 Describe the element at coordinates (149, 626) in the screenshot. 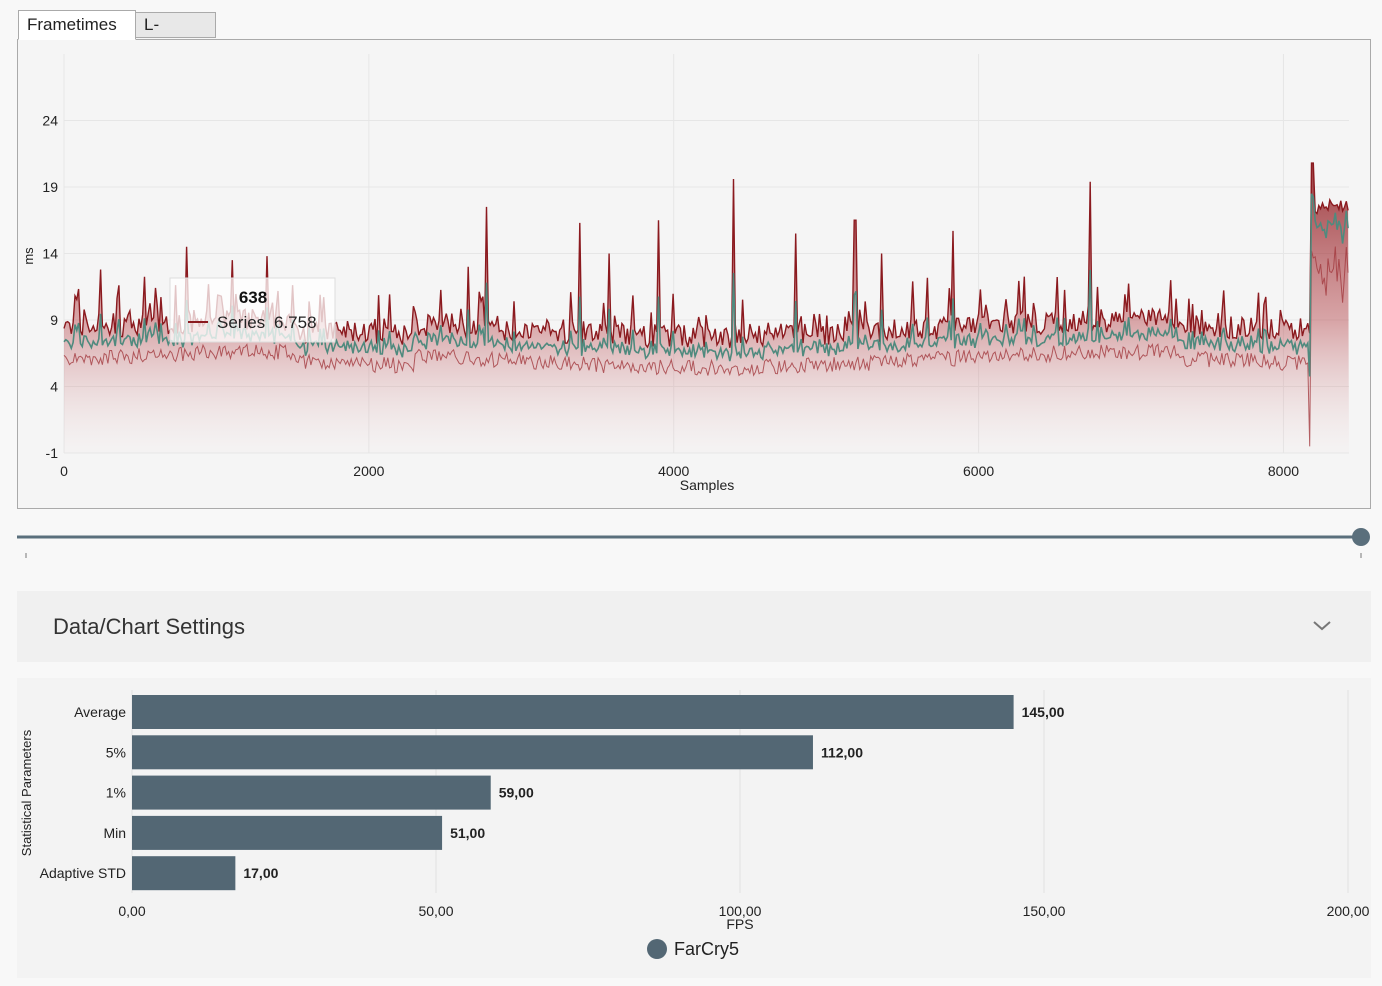

I see `settings-title: Data/Chart Settings` at that location.